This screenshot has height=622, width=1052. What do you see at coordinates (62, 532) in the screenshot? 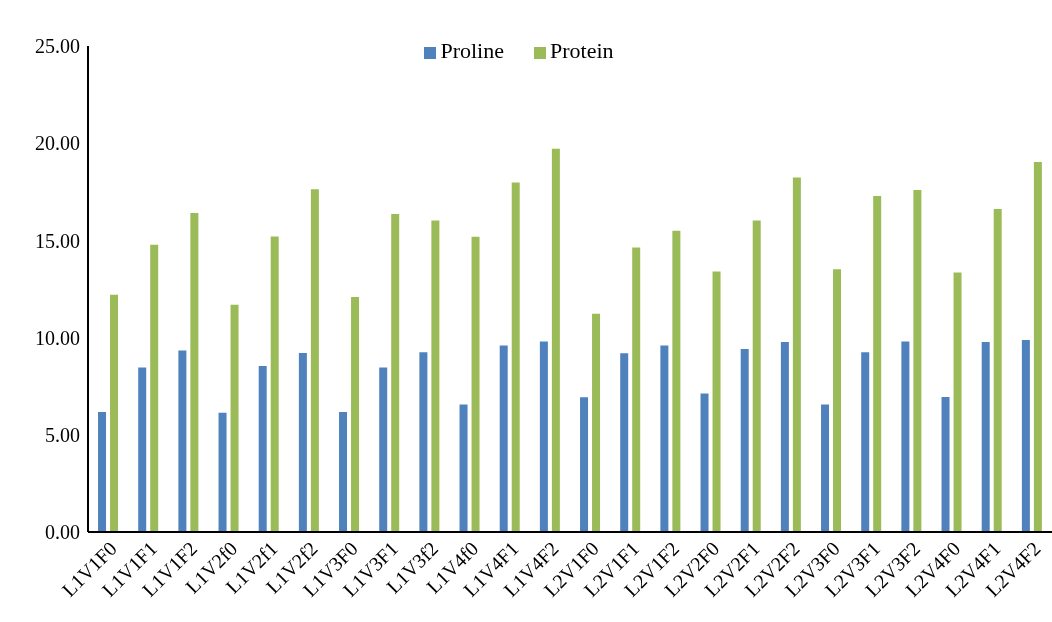
I see `y-tick-label: 0.00` at bounding box center [62, 532].